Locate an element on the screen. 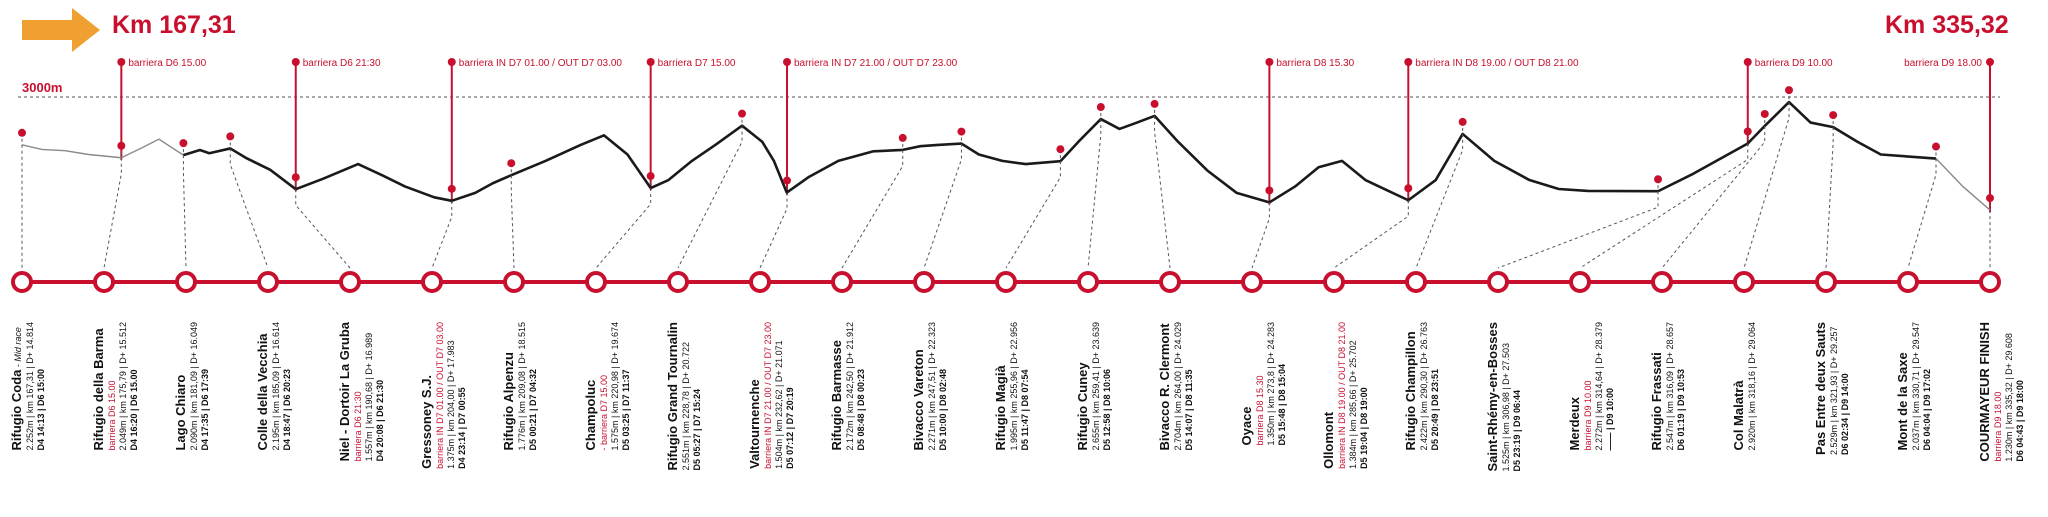 The width and height of the screenshot is (2048, 517). station-11-stats: 2.271m | km 247,51 | D+ 22.323 is located at coordinates (932, 386).